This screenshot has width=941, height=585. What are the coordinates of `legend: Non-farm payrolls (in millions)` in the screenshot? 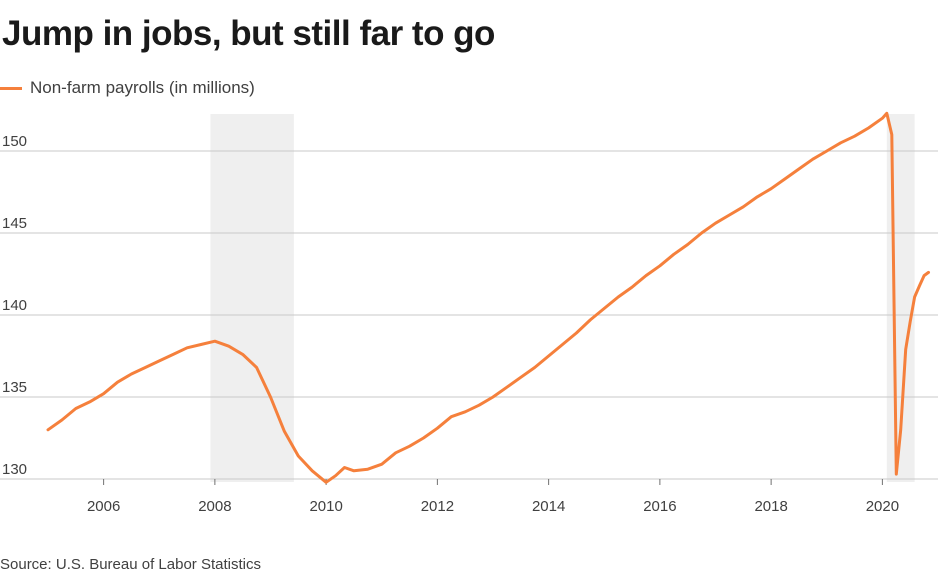 It's located at (127, 88).